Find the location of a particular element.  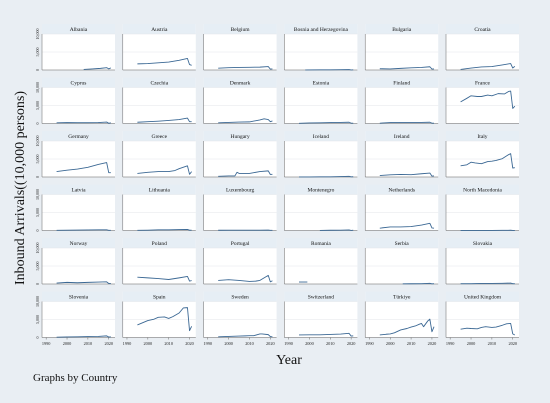

panel-lithuania: Lithuania is located at coordinates (159, 207).